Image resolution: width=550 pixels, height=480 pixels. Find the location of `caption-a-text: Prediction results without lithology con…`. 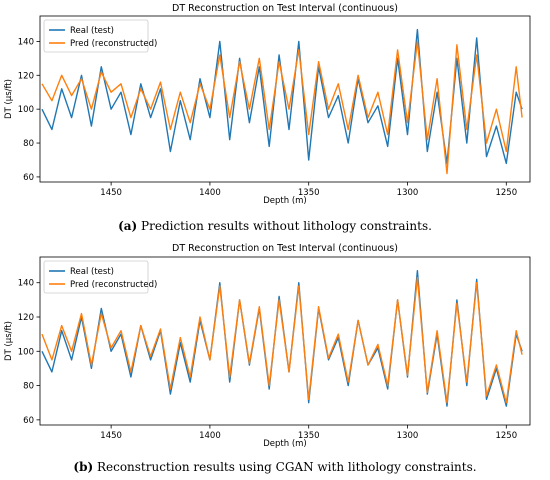

caption-a-text: Prediction results without lithology con… is located at coordinates (284, 226).